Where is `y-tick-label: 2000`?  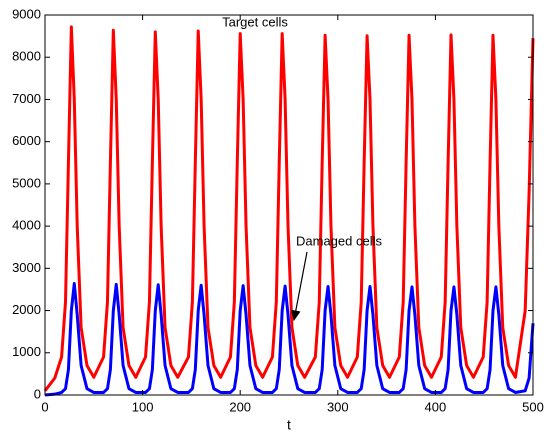
y-tick-label: 2000 is located at coordinates (26, 309).